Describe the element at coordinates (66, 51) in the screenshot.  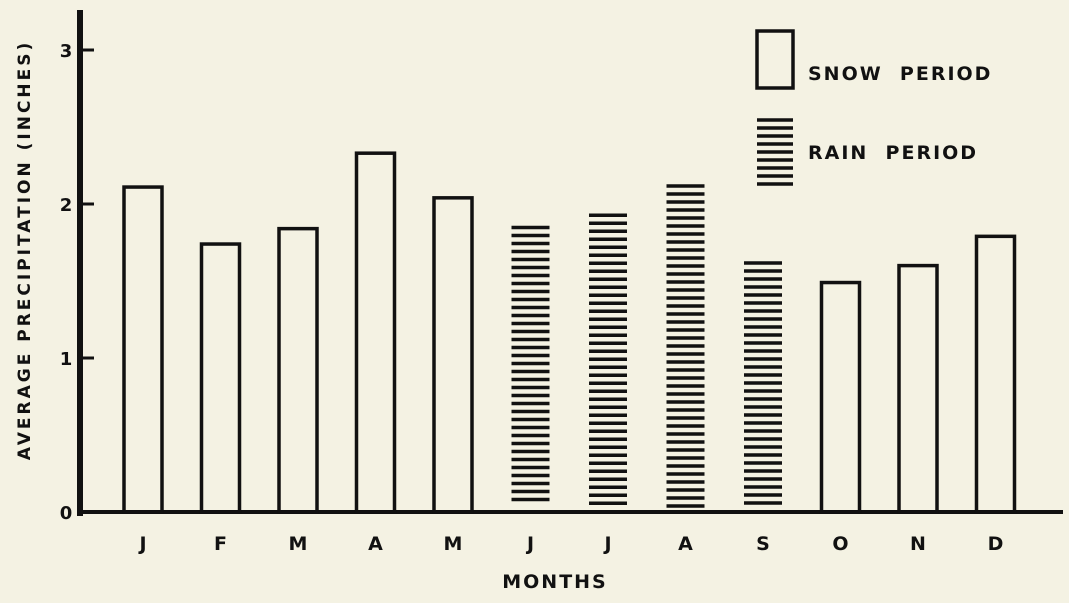
I see `y-tick-label: 3` at that location.